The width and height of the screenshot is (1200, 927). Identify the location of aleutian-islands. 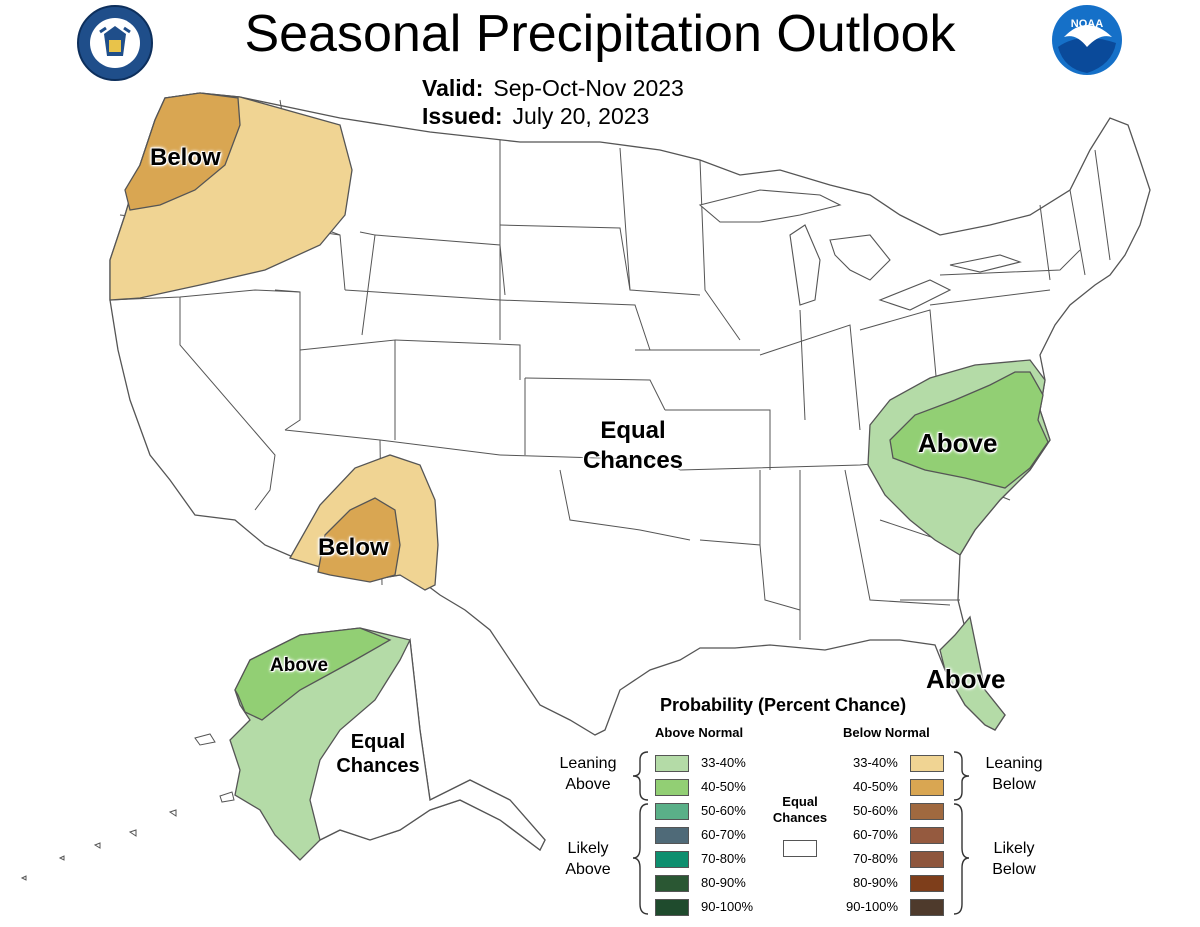
(127, 807).